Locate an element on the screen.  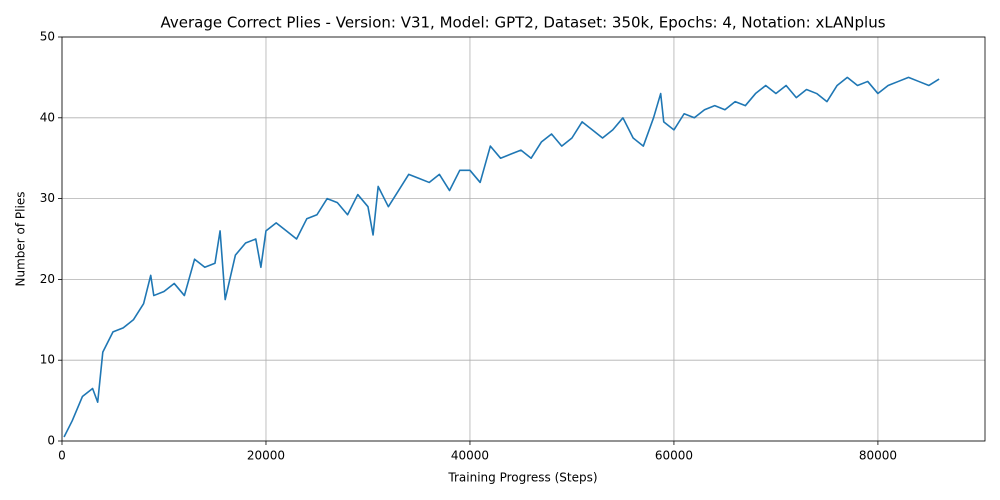
y-tick-label: 30 is located at coordinates (47, 198).